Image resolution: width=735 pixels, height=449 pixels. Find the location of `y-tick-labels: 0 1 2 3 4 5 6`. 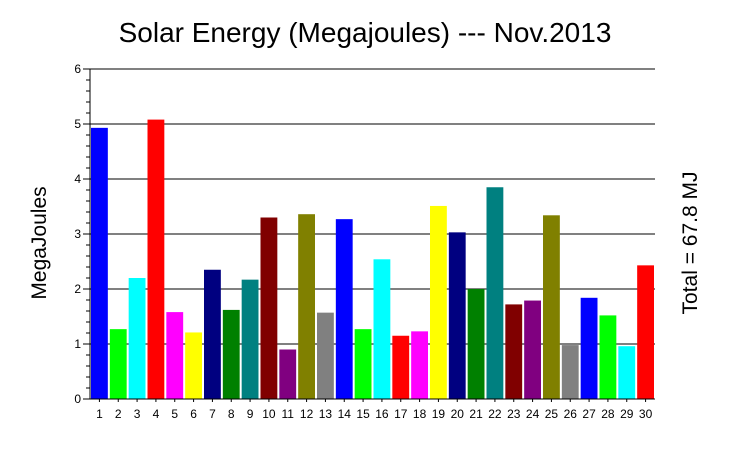

y-tick-labels: 0 1 2 3 4 5 6 is located at coordinates (77, 234).